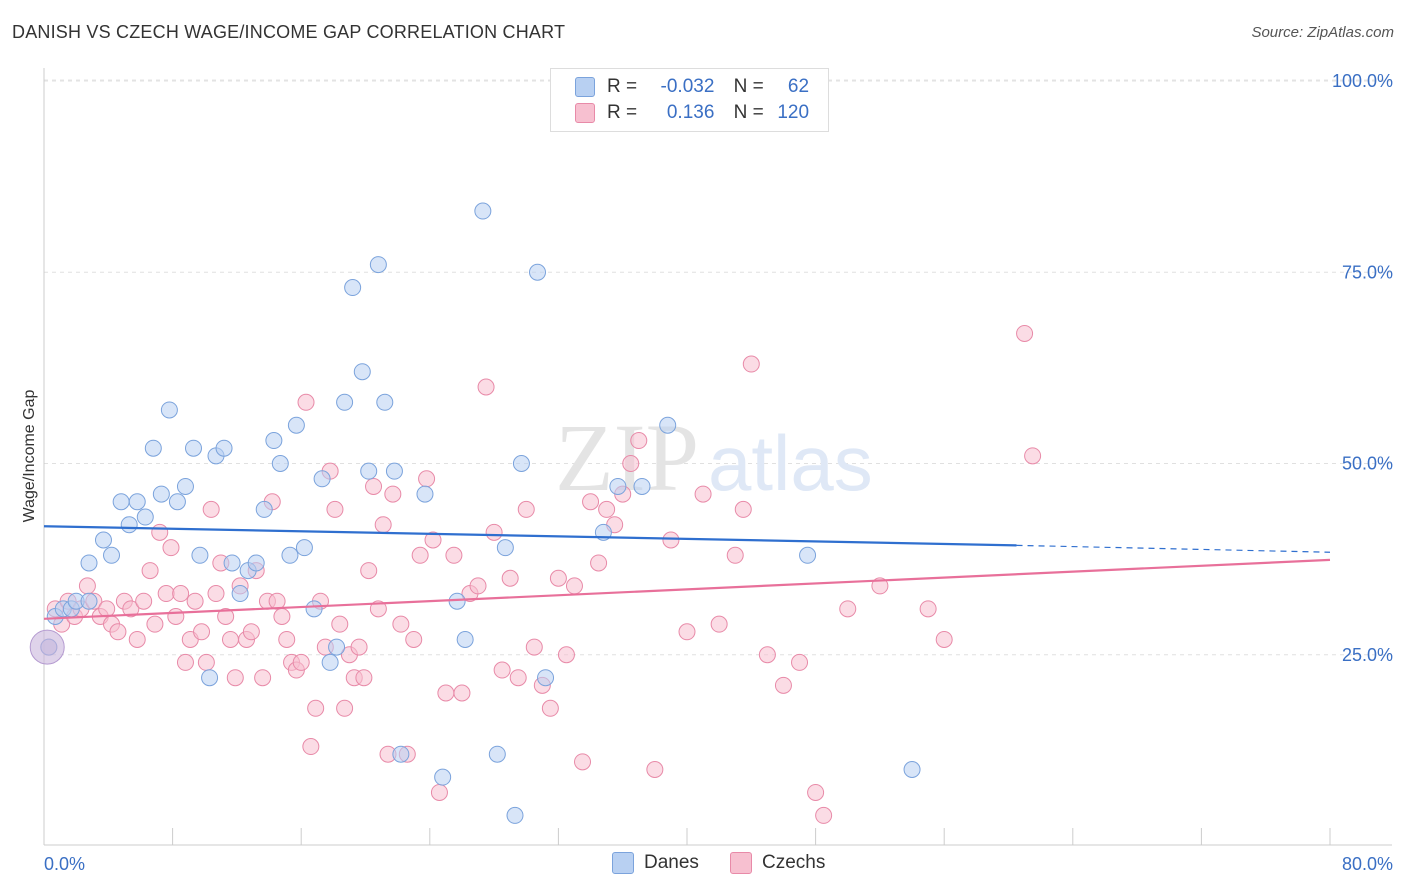  I want to click on n-value: 62, so click(798, 86).